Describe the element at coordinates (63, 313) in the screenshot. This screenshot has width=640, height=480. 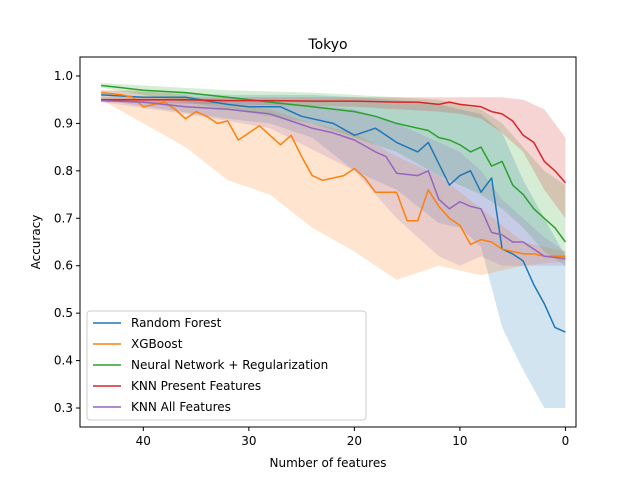
I see `y-tick-label: 0.5` at that location.